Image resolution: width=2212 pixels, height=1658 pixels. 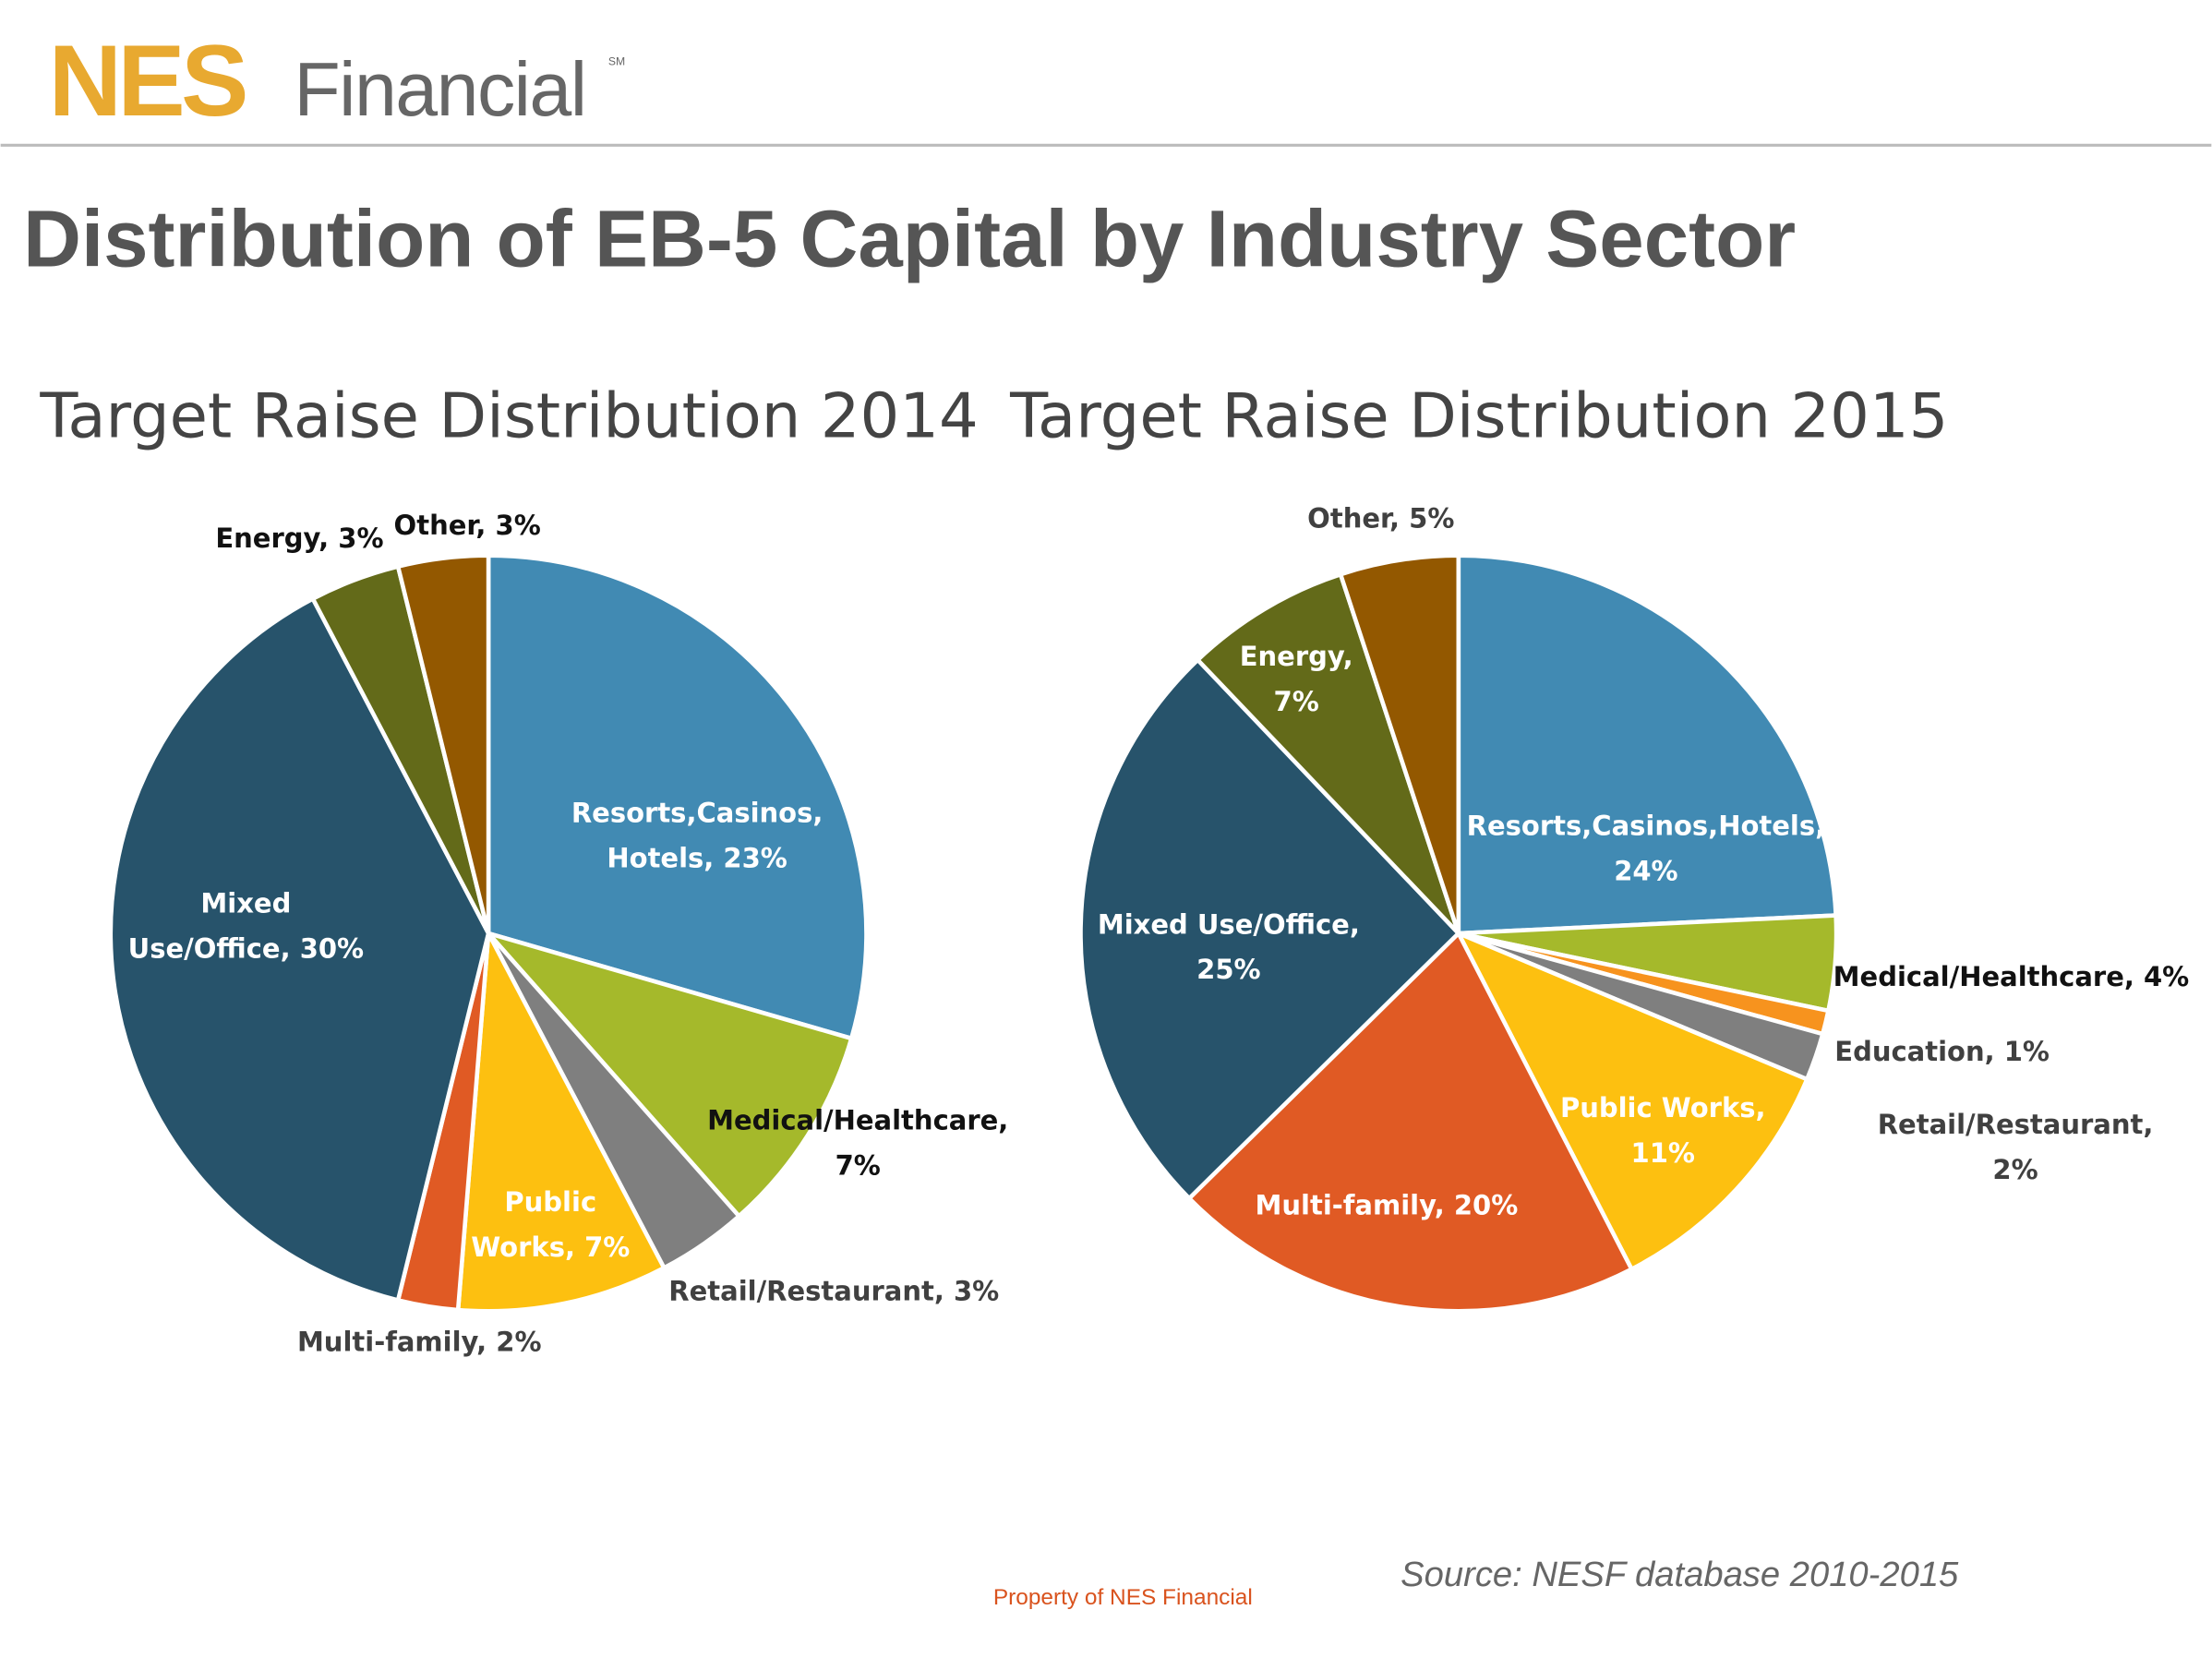 I want to click on logo-brand: NES, so click(x=147, y=81).